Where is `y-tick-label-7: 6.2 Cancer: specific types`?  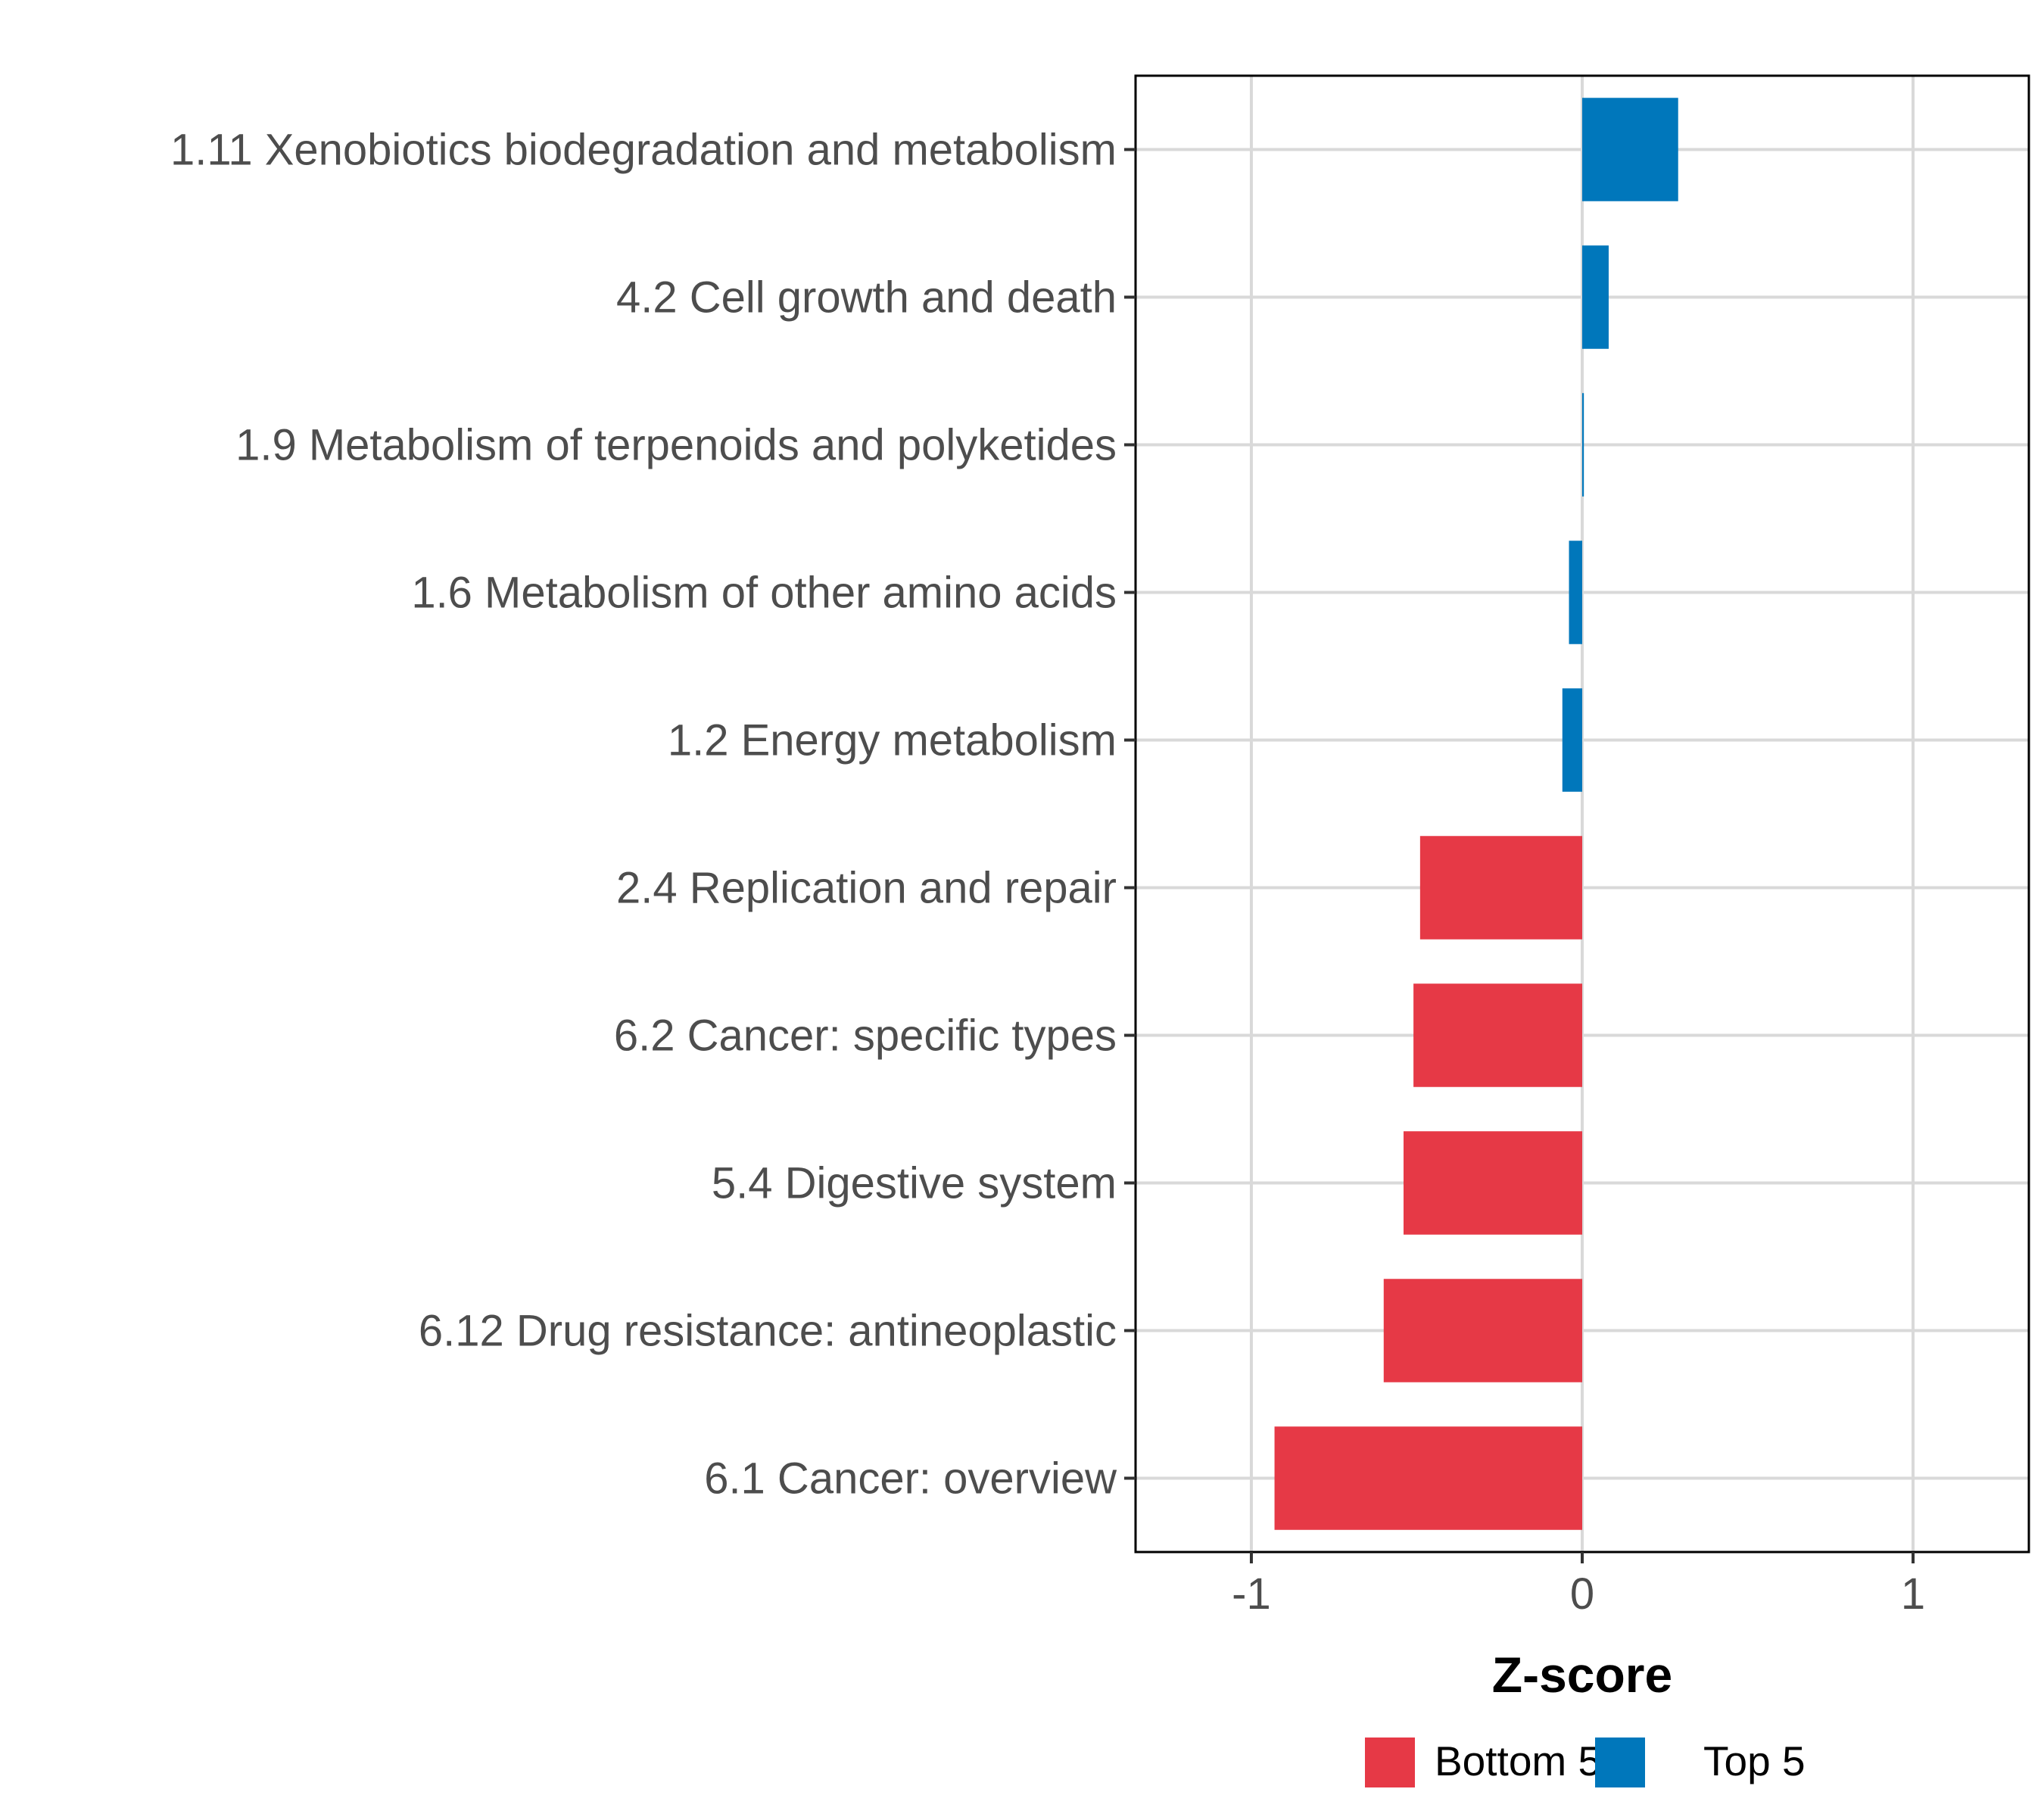 y-tick-label-7: 6.2 Cancer: specific types is located at coordinates (865, 1036).